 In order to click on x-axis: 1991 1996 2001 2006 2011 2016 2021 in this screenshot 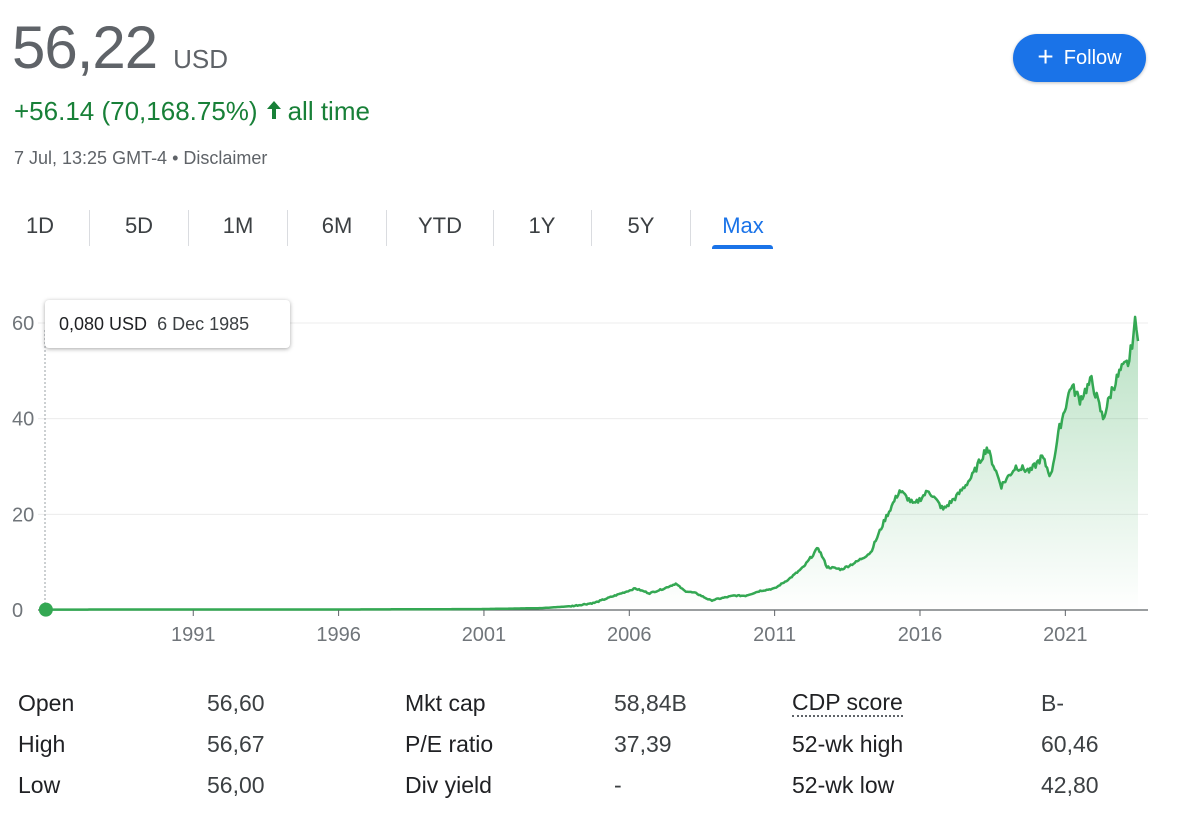, I will do `click(629, 628)`.